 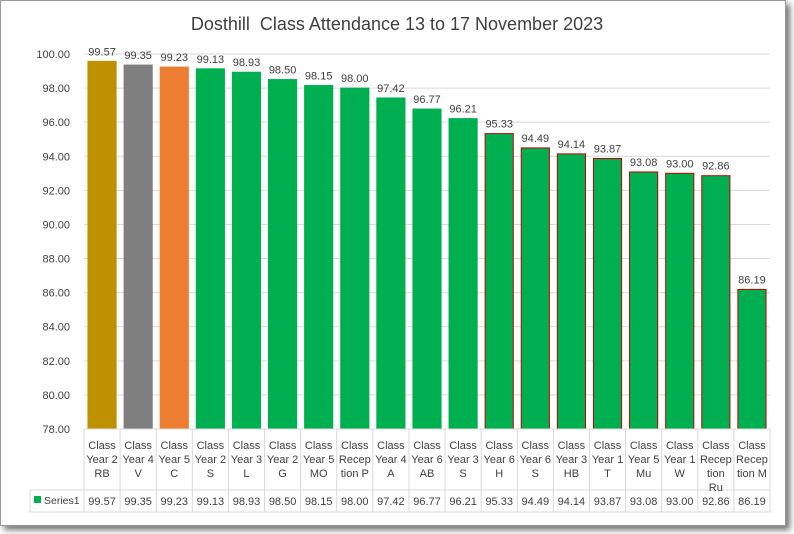 What do you see at coordinates (56, 430) in the screenshot?
I see `y-tick-label: 78.00` at bounding box center [56, 430].